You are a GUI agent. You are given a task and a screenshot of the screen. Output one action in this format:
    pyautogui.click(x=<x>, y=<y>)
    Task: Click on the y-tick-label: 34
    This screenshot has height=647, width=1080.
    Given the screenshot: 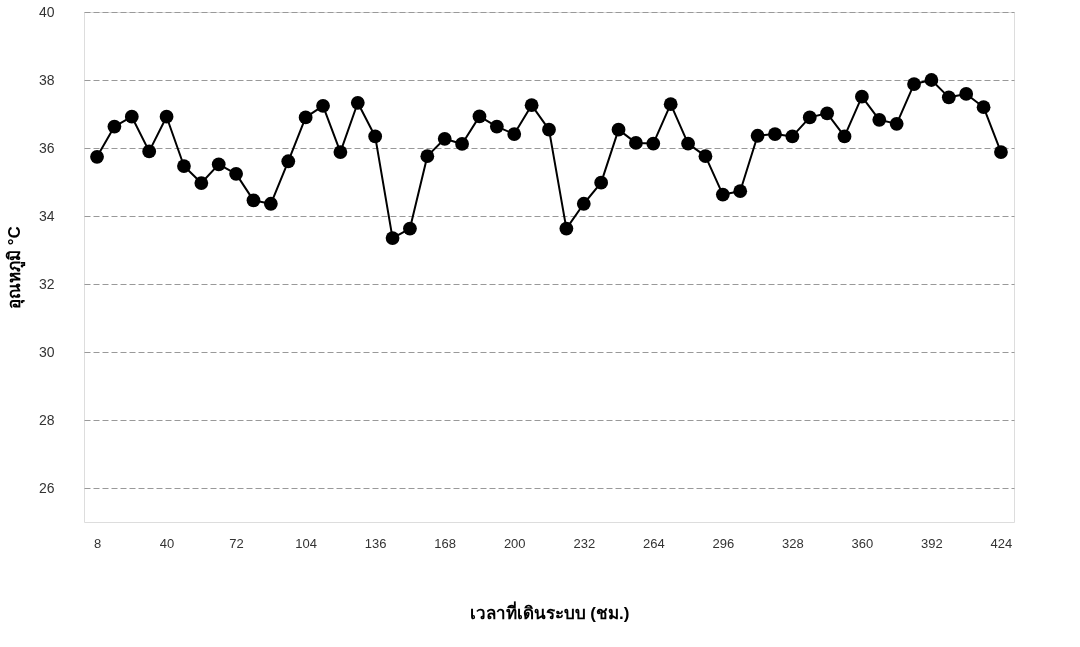 What is the action you would take?
    pyautogui.click(x=46, y=215)
    